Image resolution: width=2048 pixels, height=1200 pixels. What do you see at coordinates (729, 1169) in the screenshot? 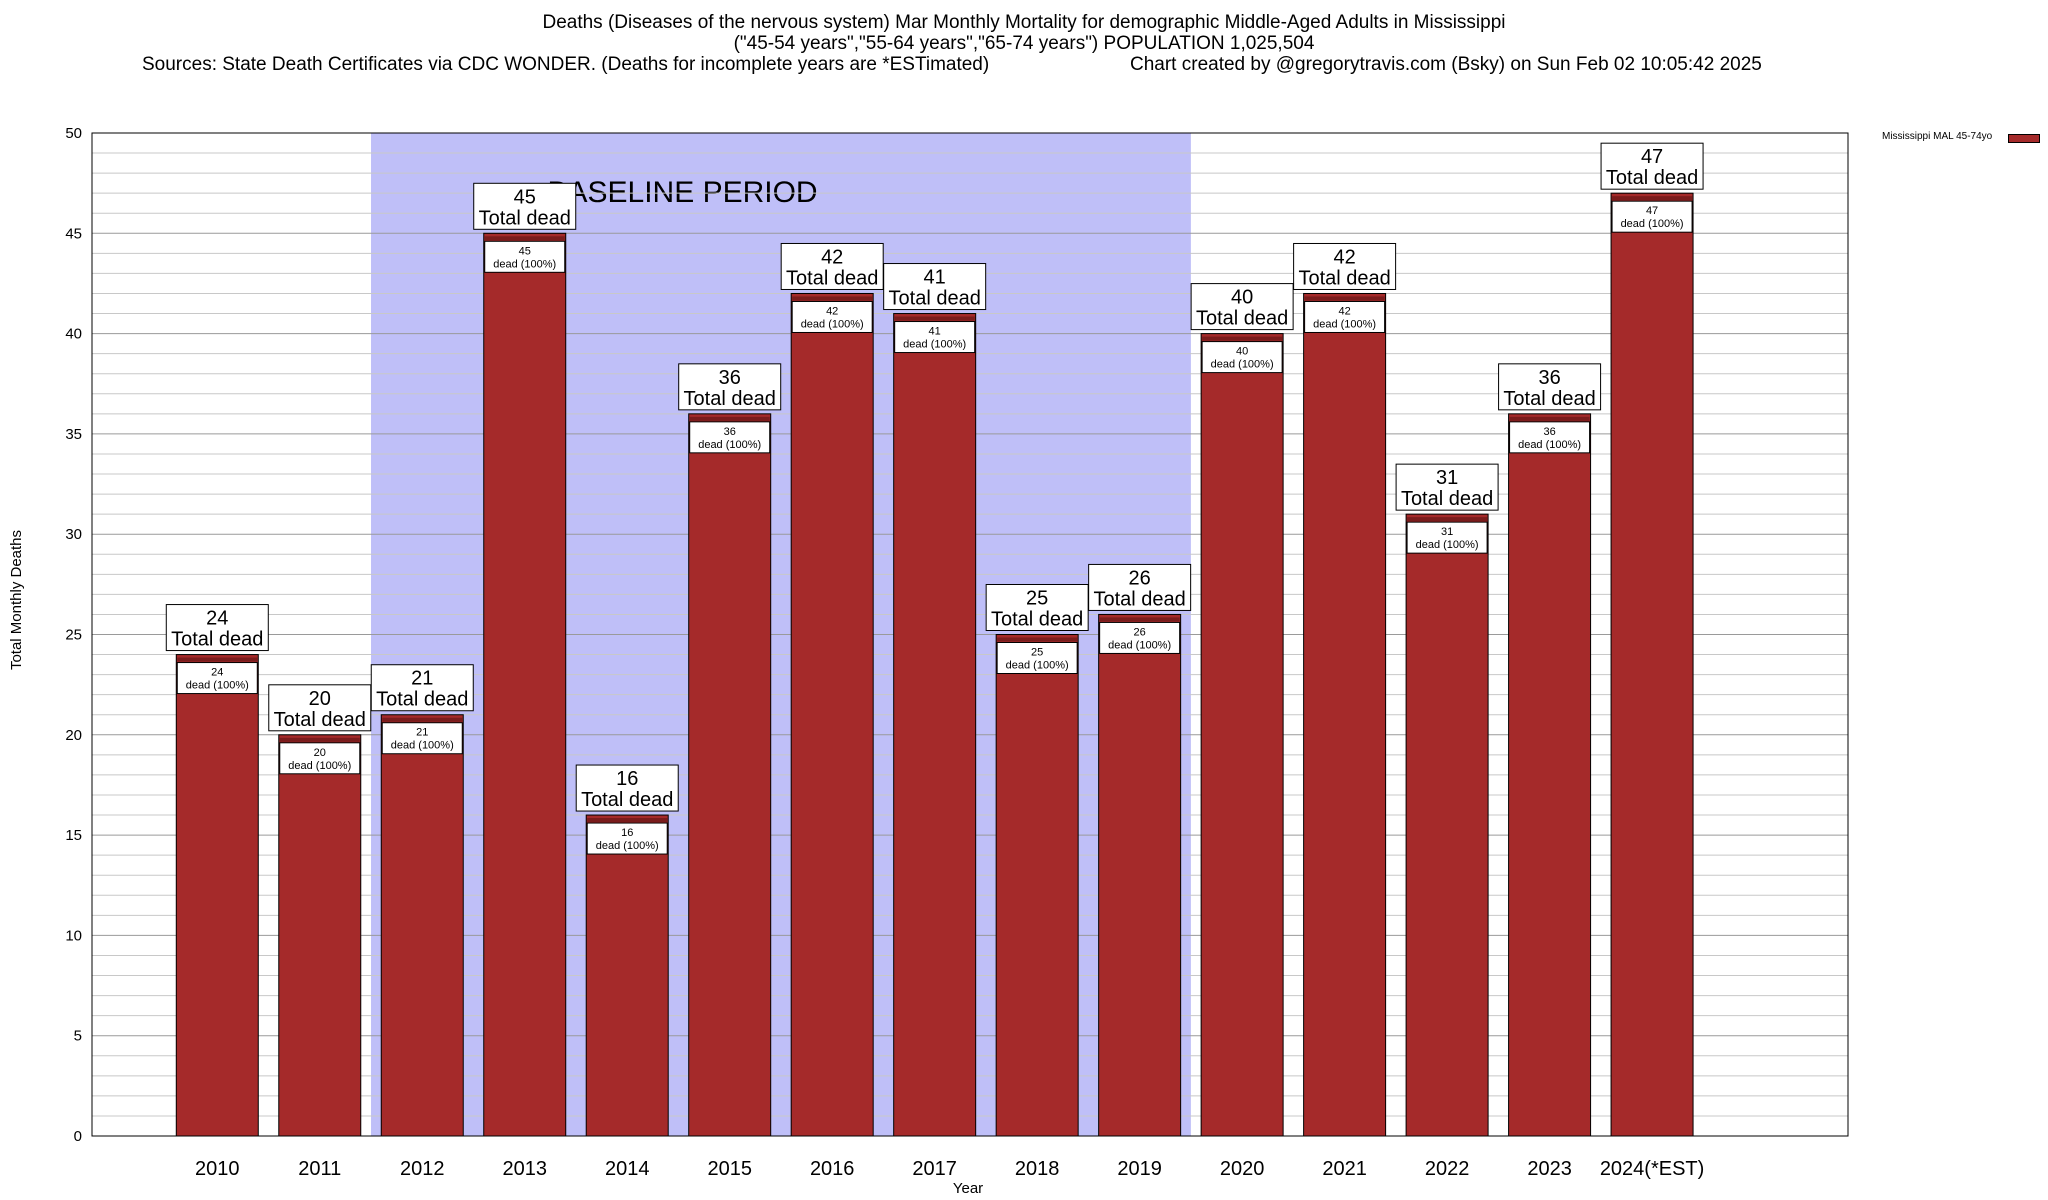
I see `x-tick-label: 2015` at bounding box center [729, 1169].